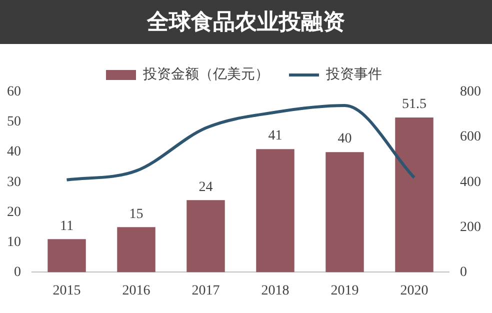  I want to click on y-tick-label: 50, so click(14, 122).